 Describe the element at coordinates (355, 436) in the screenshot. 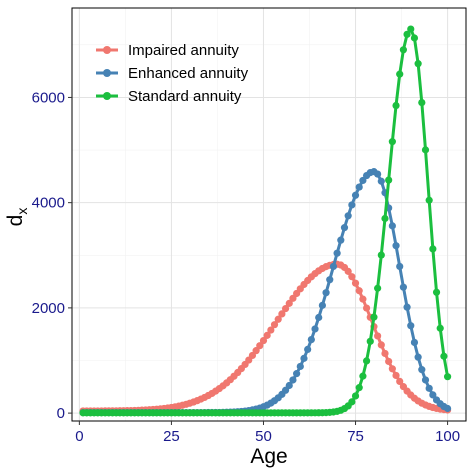

I see `x-tick-label: 75` at that location.